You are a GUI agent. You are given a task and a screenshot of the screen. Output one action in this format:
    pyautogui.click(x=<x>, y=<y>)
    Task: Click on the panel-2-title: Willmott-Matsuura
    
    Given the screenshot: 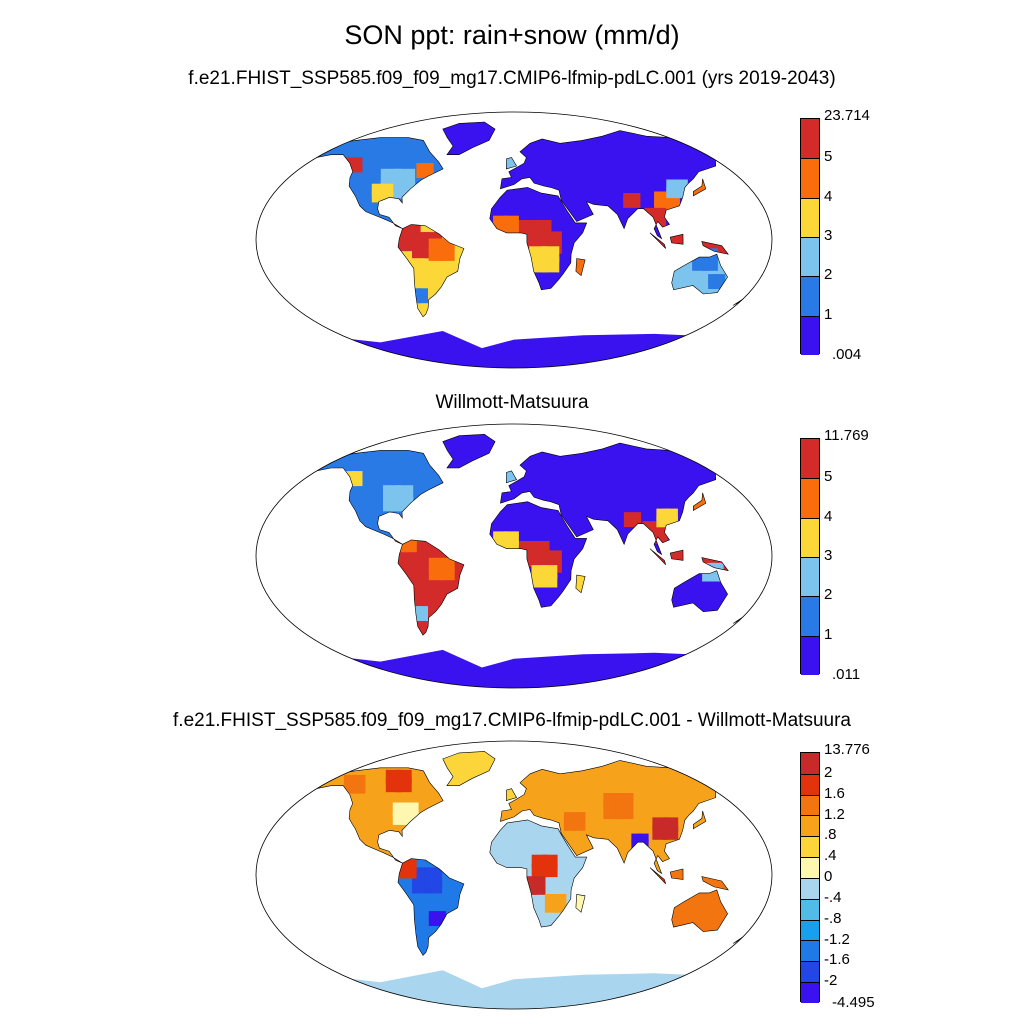 What is the action you would take?
    pyautogui.click(x=512, y=402)
    